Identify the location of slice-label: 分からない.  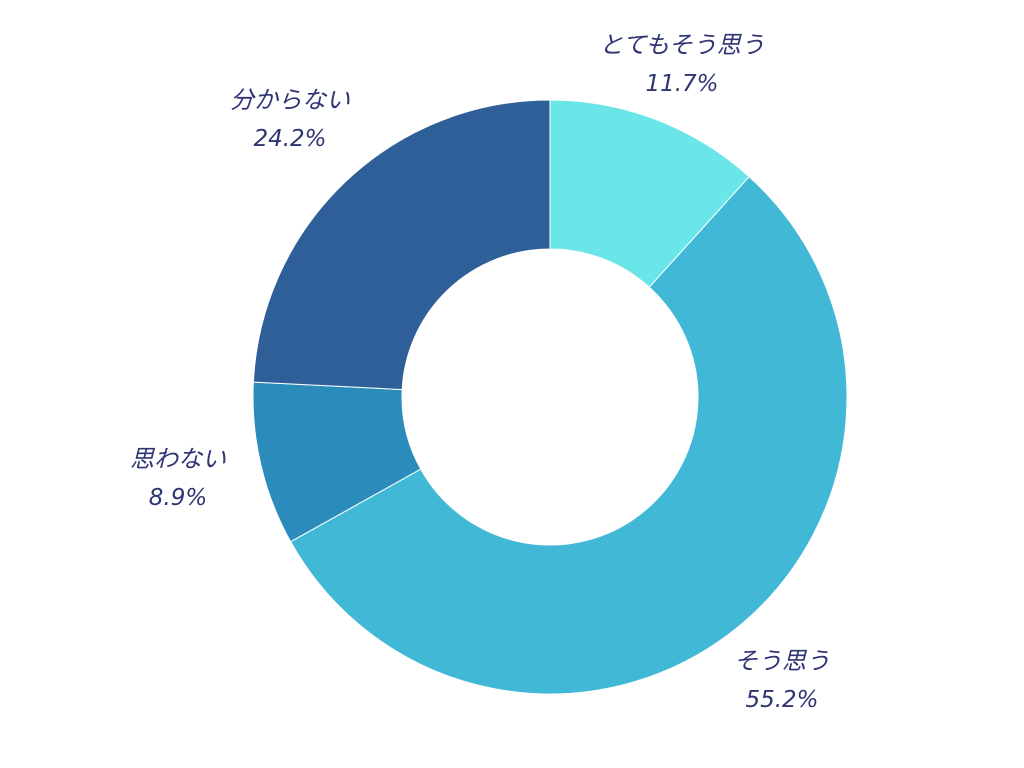
(290, 100).